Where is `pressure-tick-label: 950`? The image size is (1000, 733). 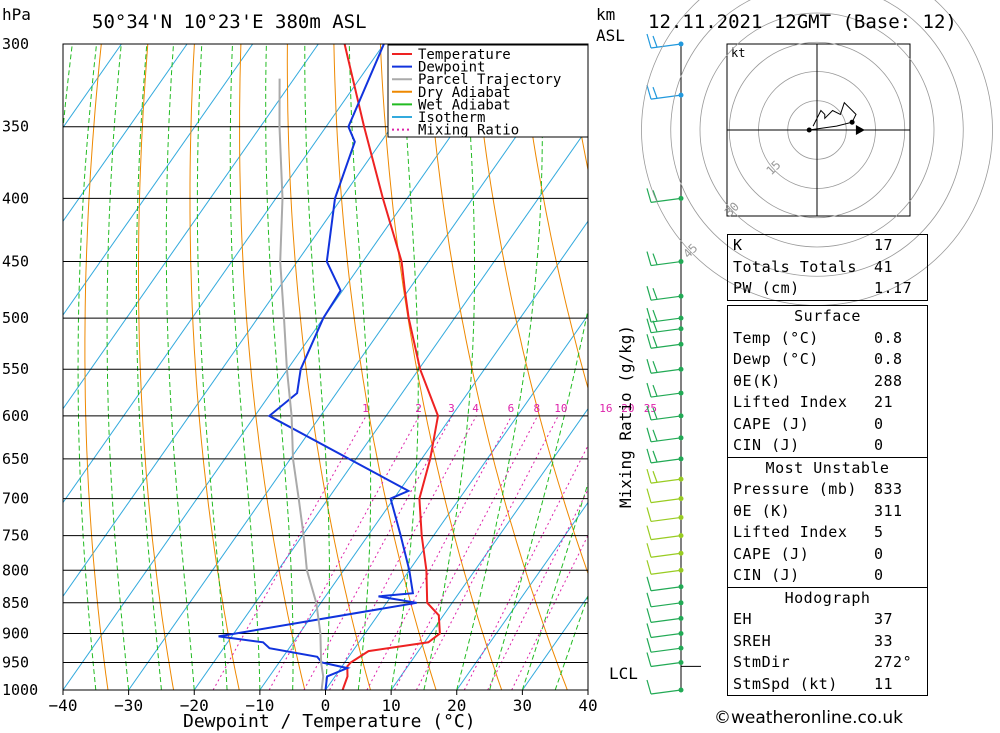
pressure-tick-label: 950 is located at coordinates (15, 662).